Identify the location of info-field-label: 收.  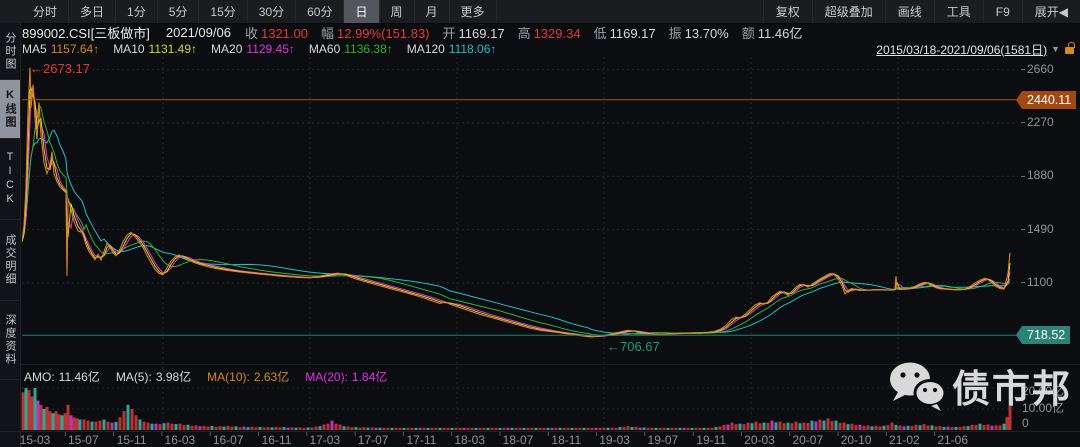
(251, 33).